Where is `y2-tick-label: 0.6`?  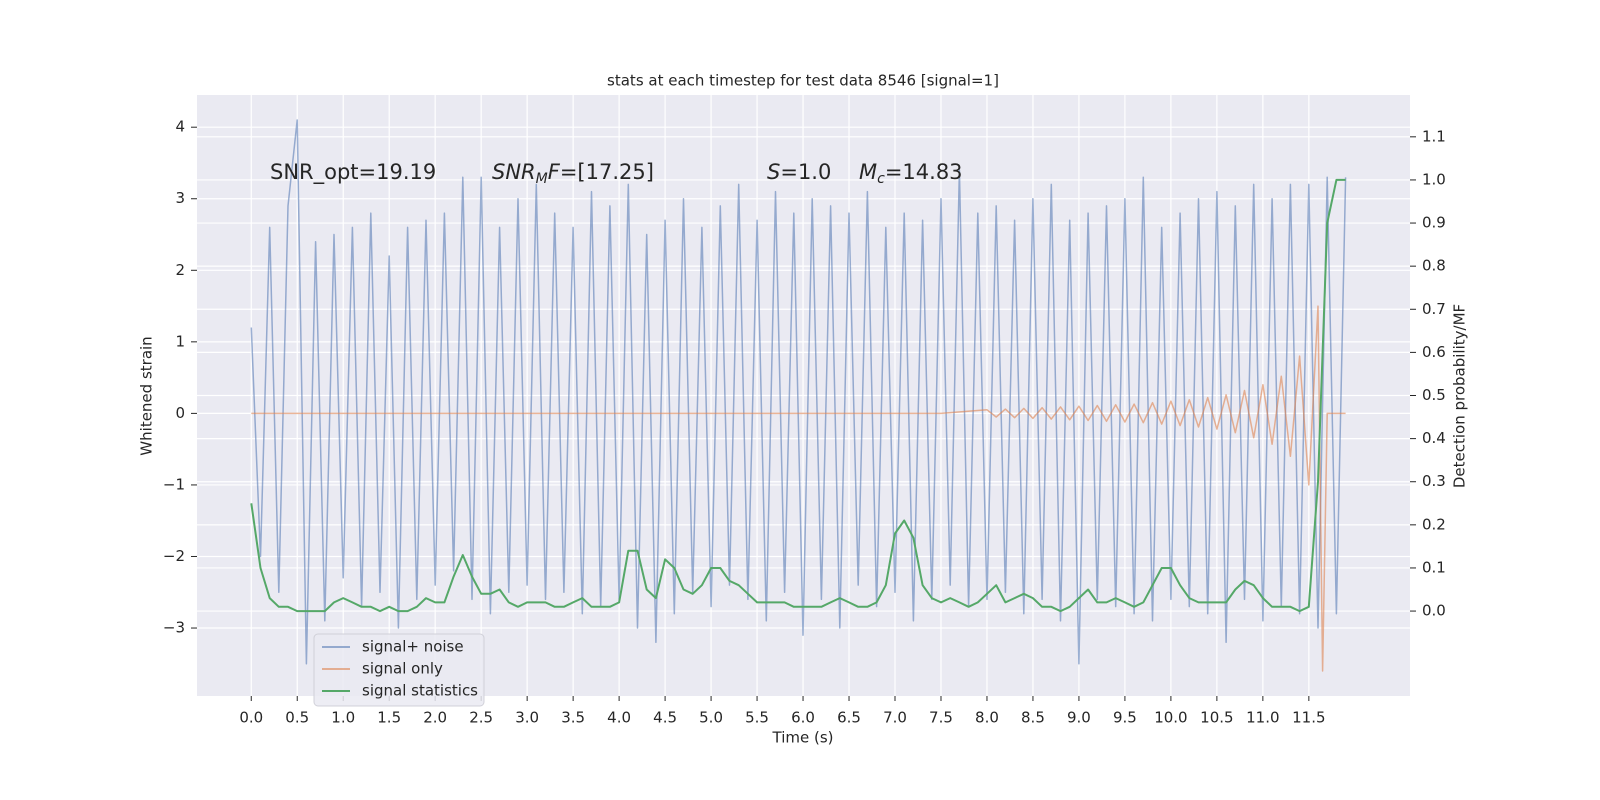
y2-tick-label: 0.6 is located at coordinates (1434, 352).